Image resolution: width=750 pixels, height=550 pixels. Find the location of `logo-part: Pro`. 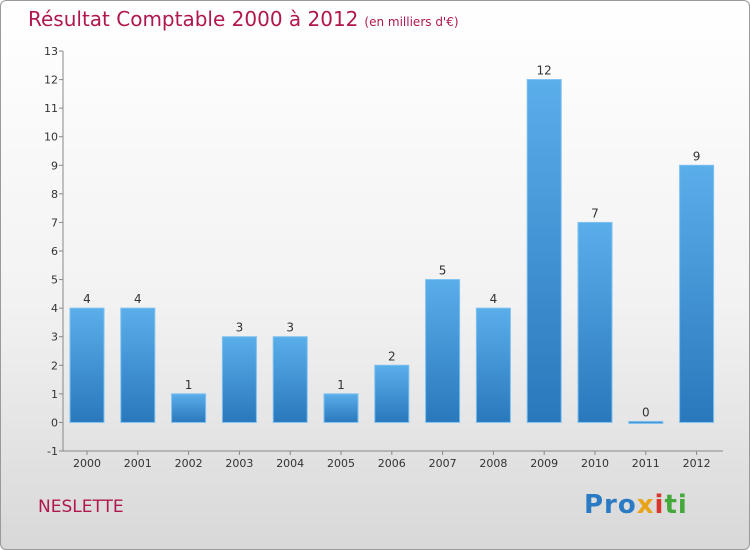

logo-part: Pro is located at coordinates (610, 505).